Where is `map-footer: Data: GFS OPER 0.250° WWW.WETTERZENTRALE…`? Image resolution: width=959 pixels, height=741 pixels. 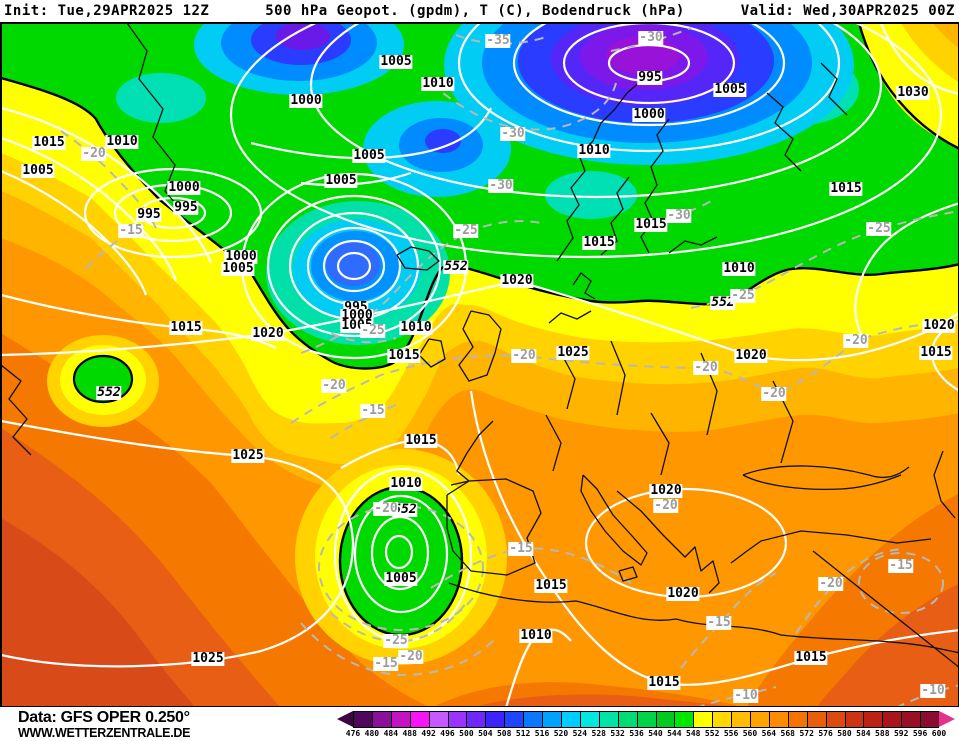 map-footer: Data: GFS OPER 0.250° WWW.WETTERZENTRALE… is located at coordinates (479, 724).